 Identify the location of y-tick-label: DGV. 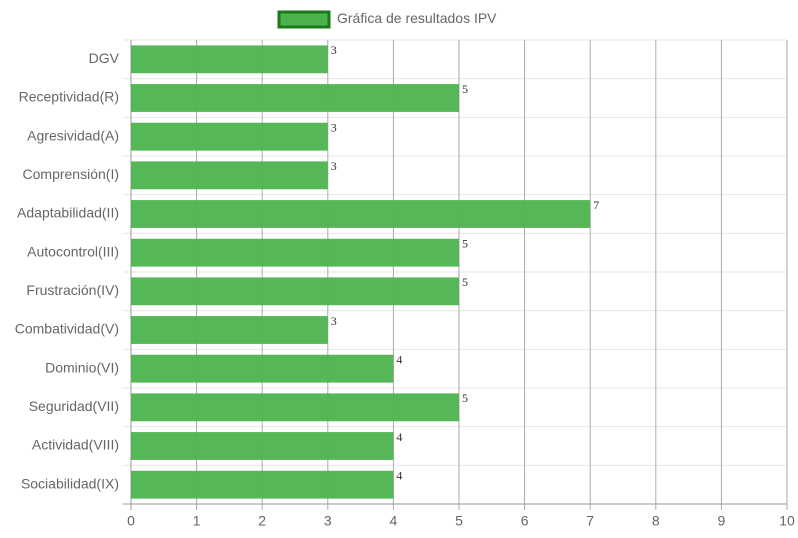
(104, 58).